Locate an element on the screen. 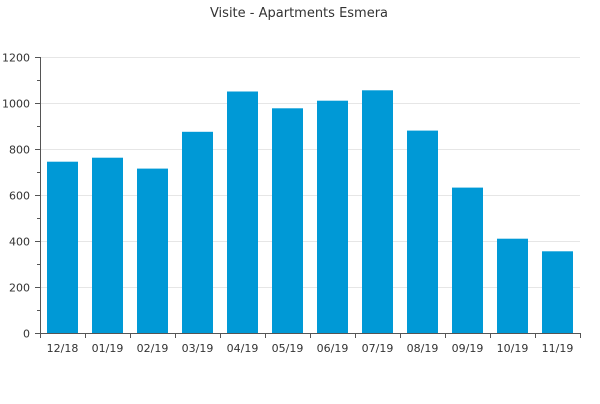 Image resolution: width=600 pixels, height=404 pixels. x-tick-label: 06/19 is located at coordinates (333, 348).